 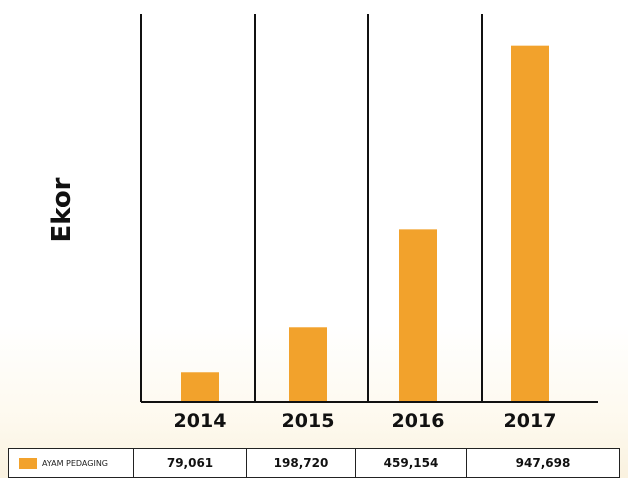 What do you see at coordinates (308, 364) in the screenshot?
I see `bar-2015` at bounding box center [308, 364].